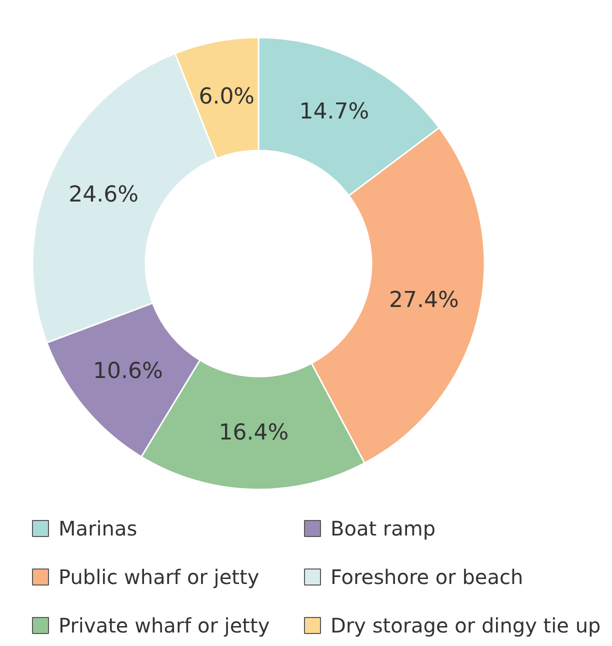  I want to click on legend-label: Boat ramp, so click(383, 528).